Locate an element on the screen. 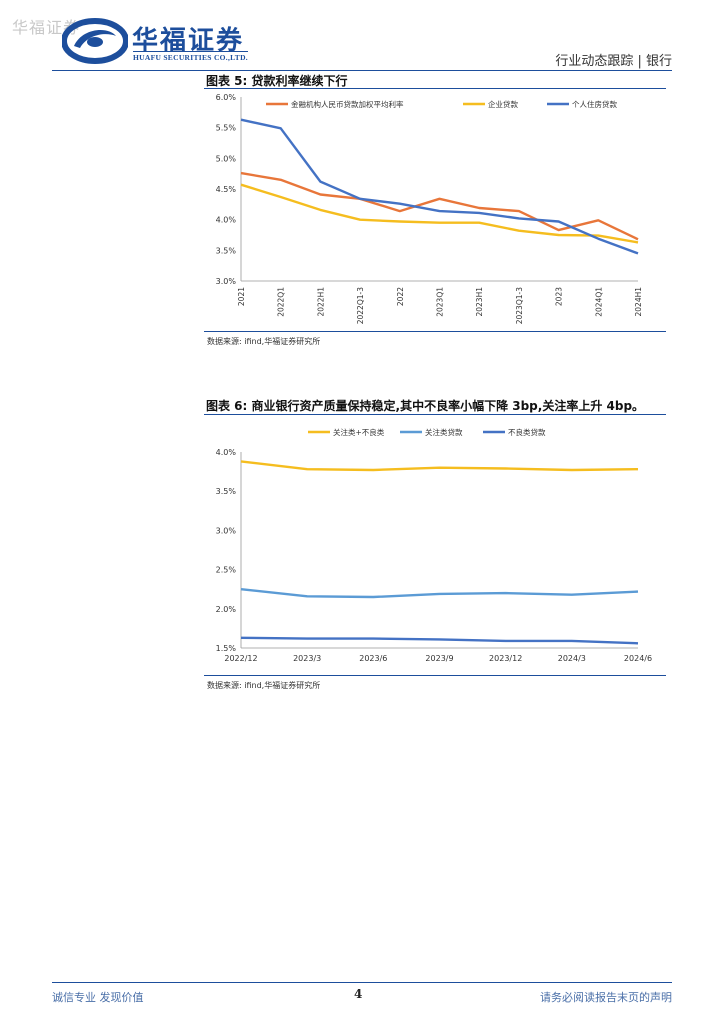 Image resolution: width=724 pixels, height=1024 pixels. header-divider is located at coordinates (362, 70).